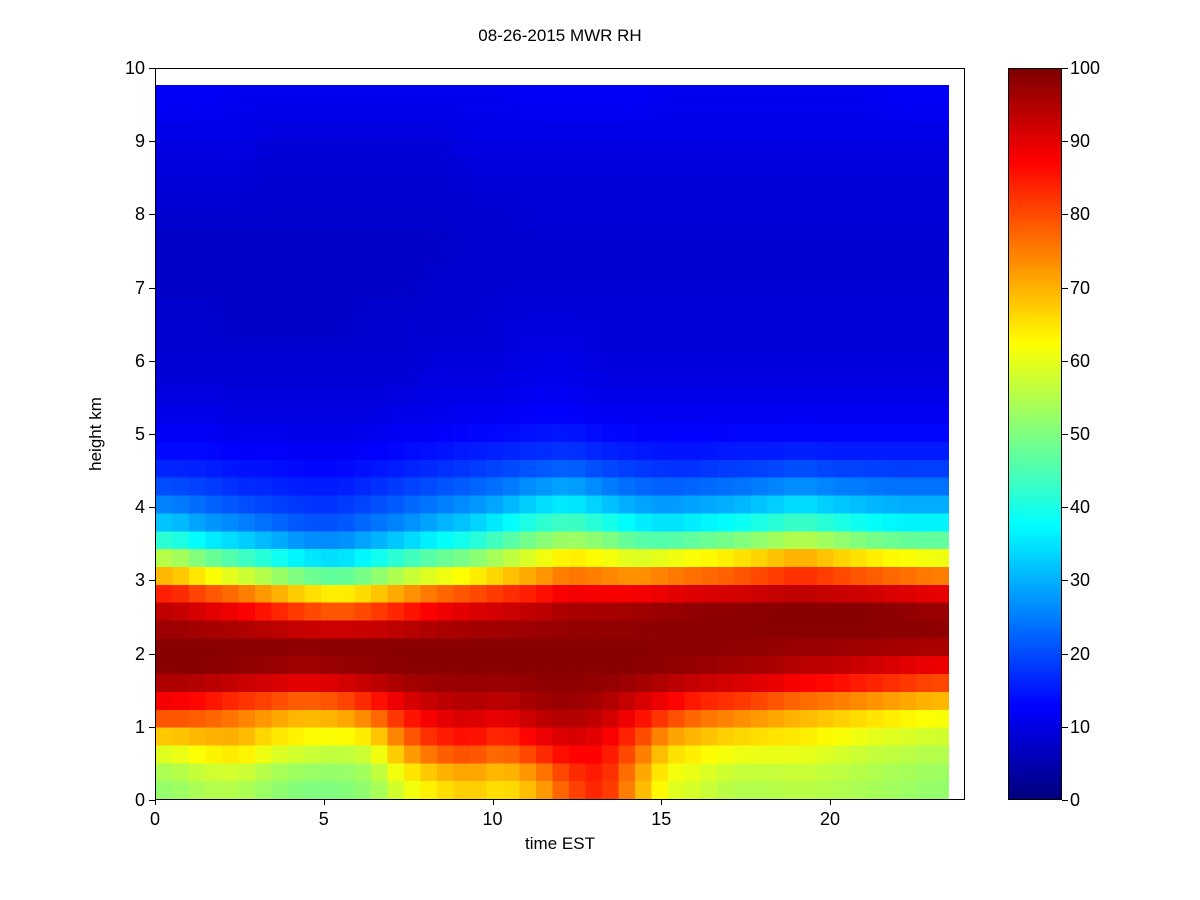 The height and width of the screenshot is (900, 1200). Describe the element at coordinates (154, 819) in the screenshot. I see `x-tick-label: 0` at that location.